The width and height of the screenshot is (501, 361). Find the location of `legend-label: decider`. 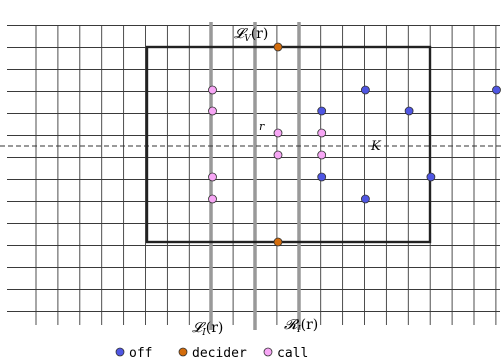

legend-label: decider is located at coordinates (219, 353).